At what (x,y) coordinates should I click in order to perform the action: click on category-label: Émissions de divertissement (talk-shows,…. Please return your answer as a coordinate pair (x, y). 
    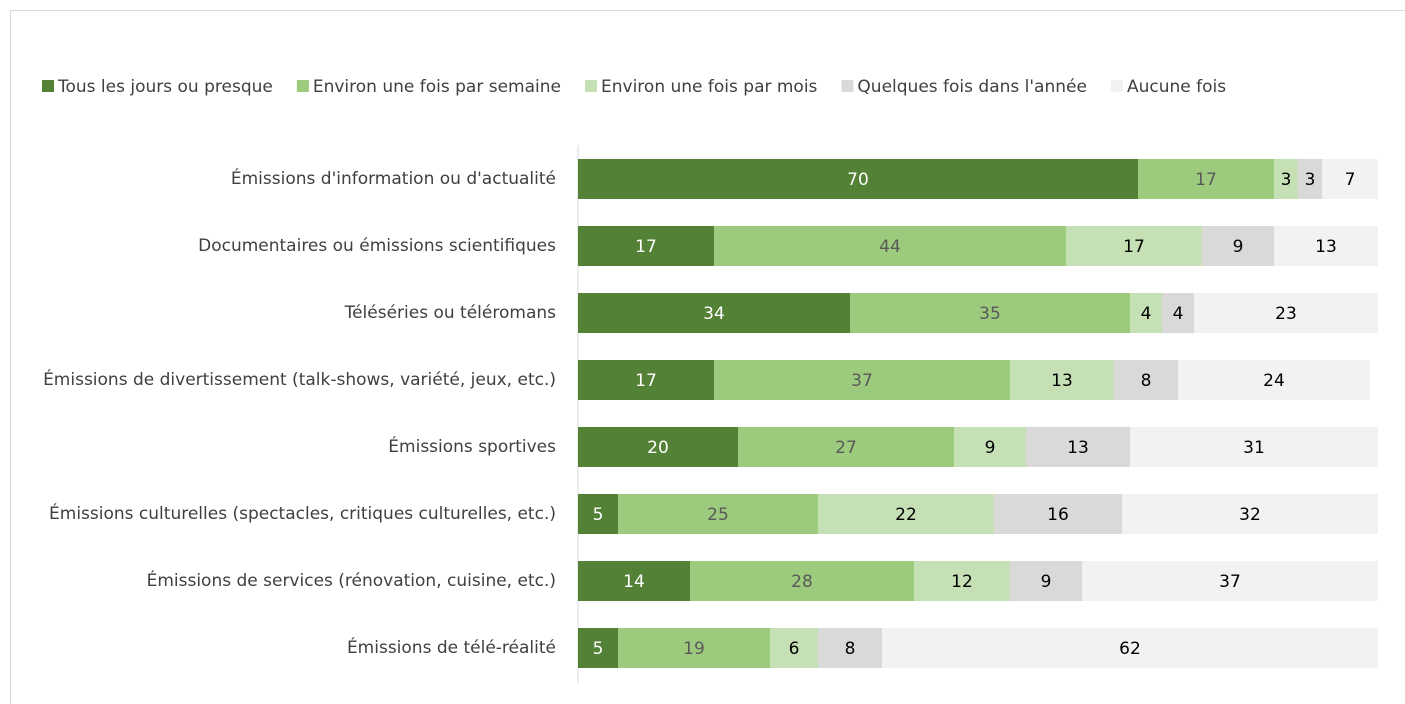
    Looking at the image, I should click on (299, 379).